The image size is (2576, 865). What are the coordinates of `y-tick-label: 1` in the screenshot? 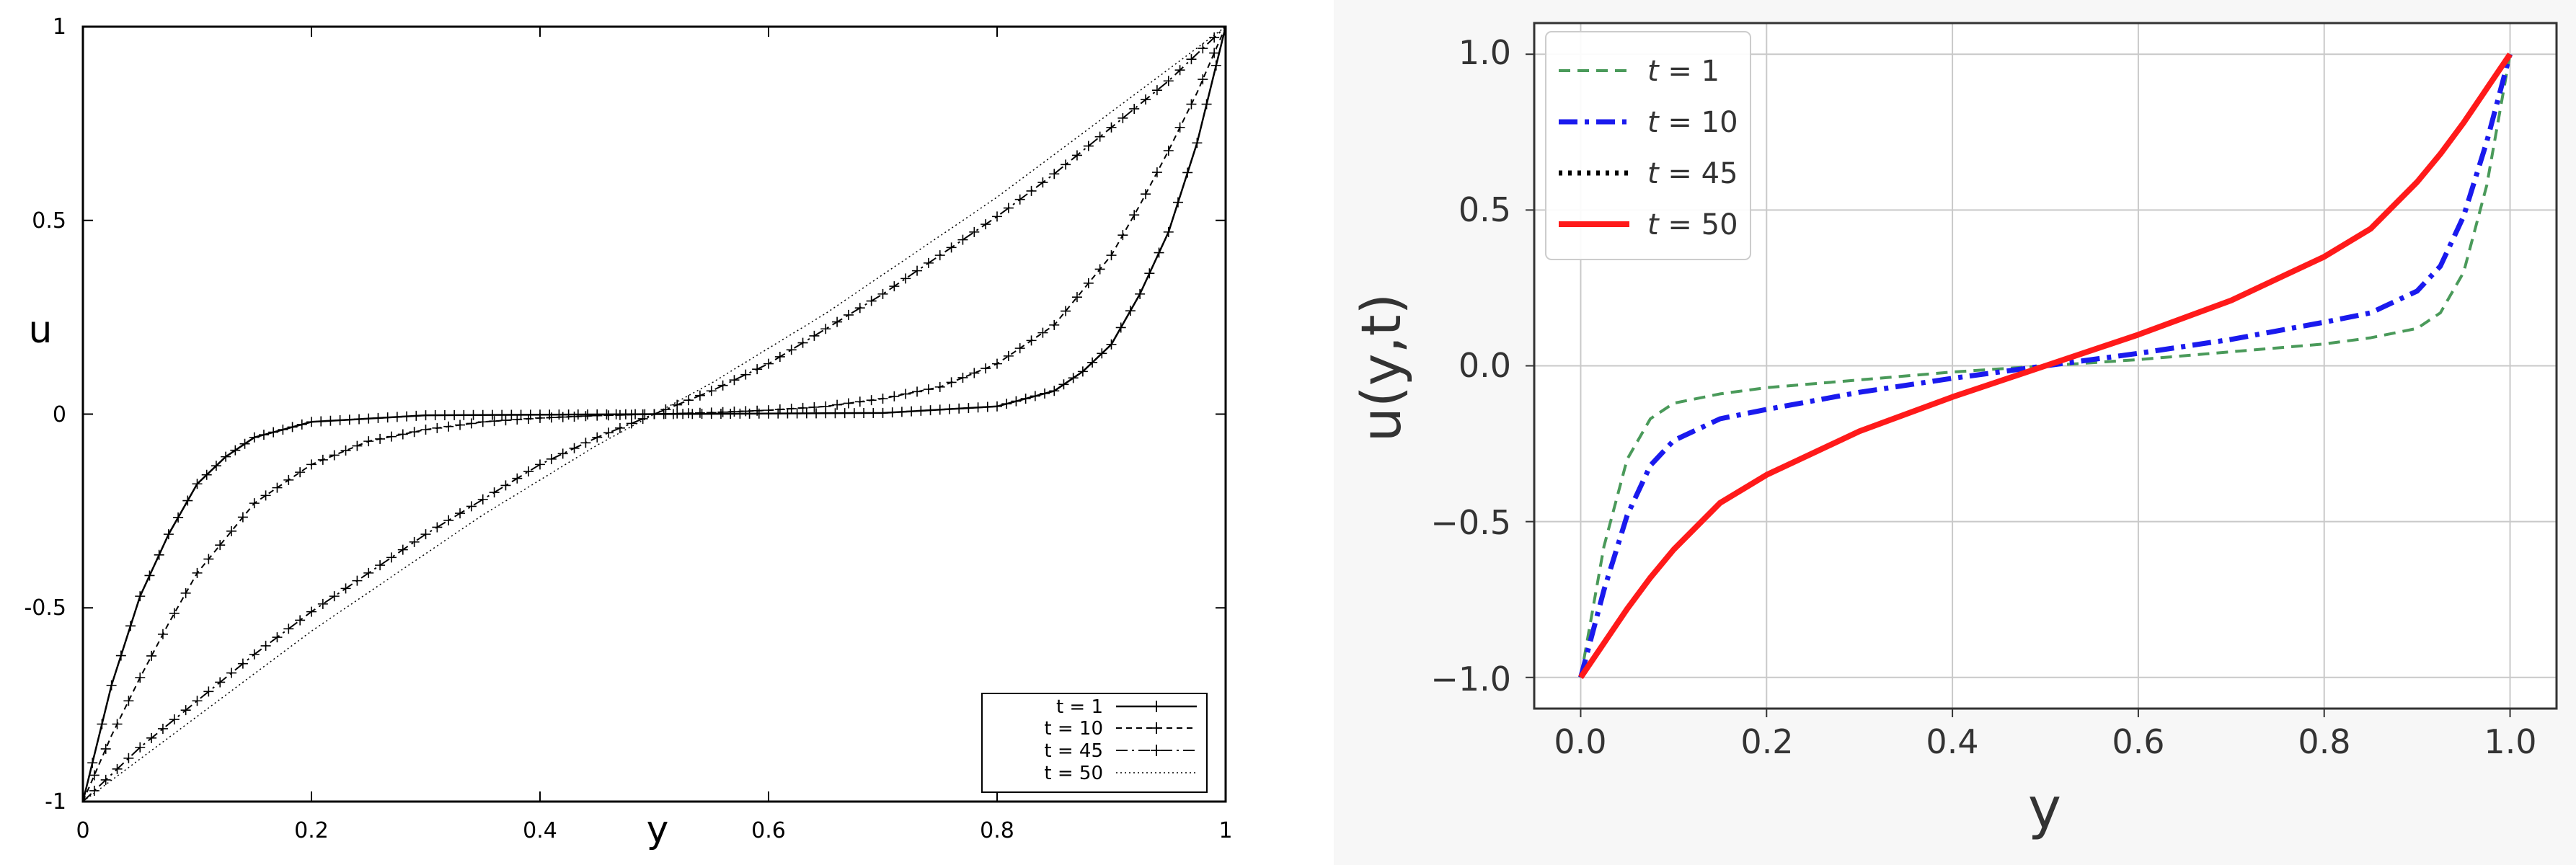 It's located at (59, 27).